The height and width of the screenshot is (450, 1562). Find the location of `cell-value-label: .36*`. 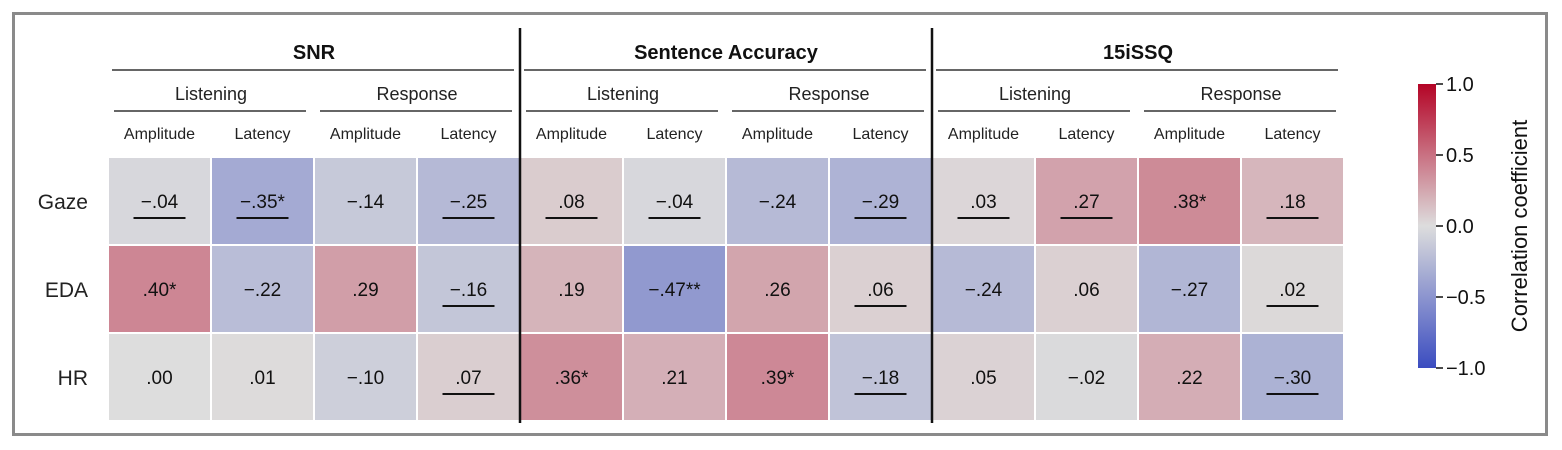

cell-value-label: .36* is located at coordinates (572, 378).